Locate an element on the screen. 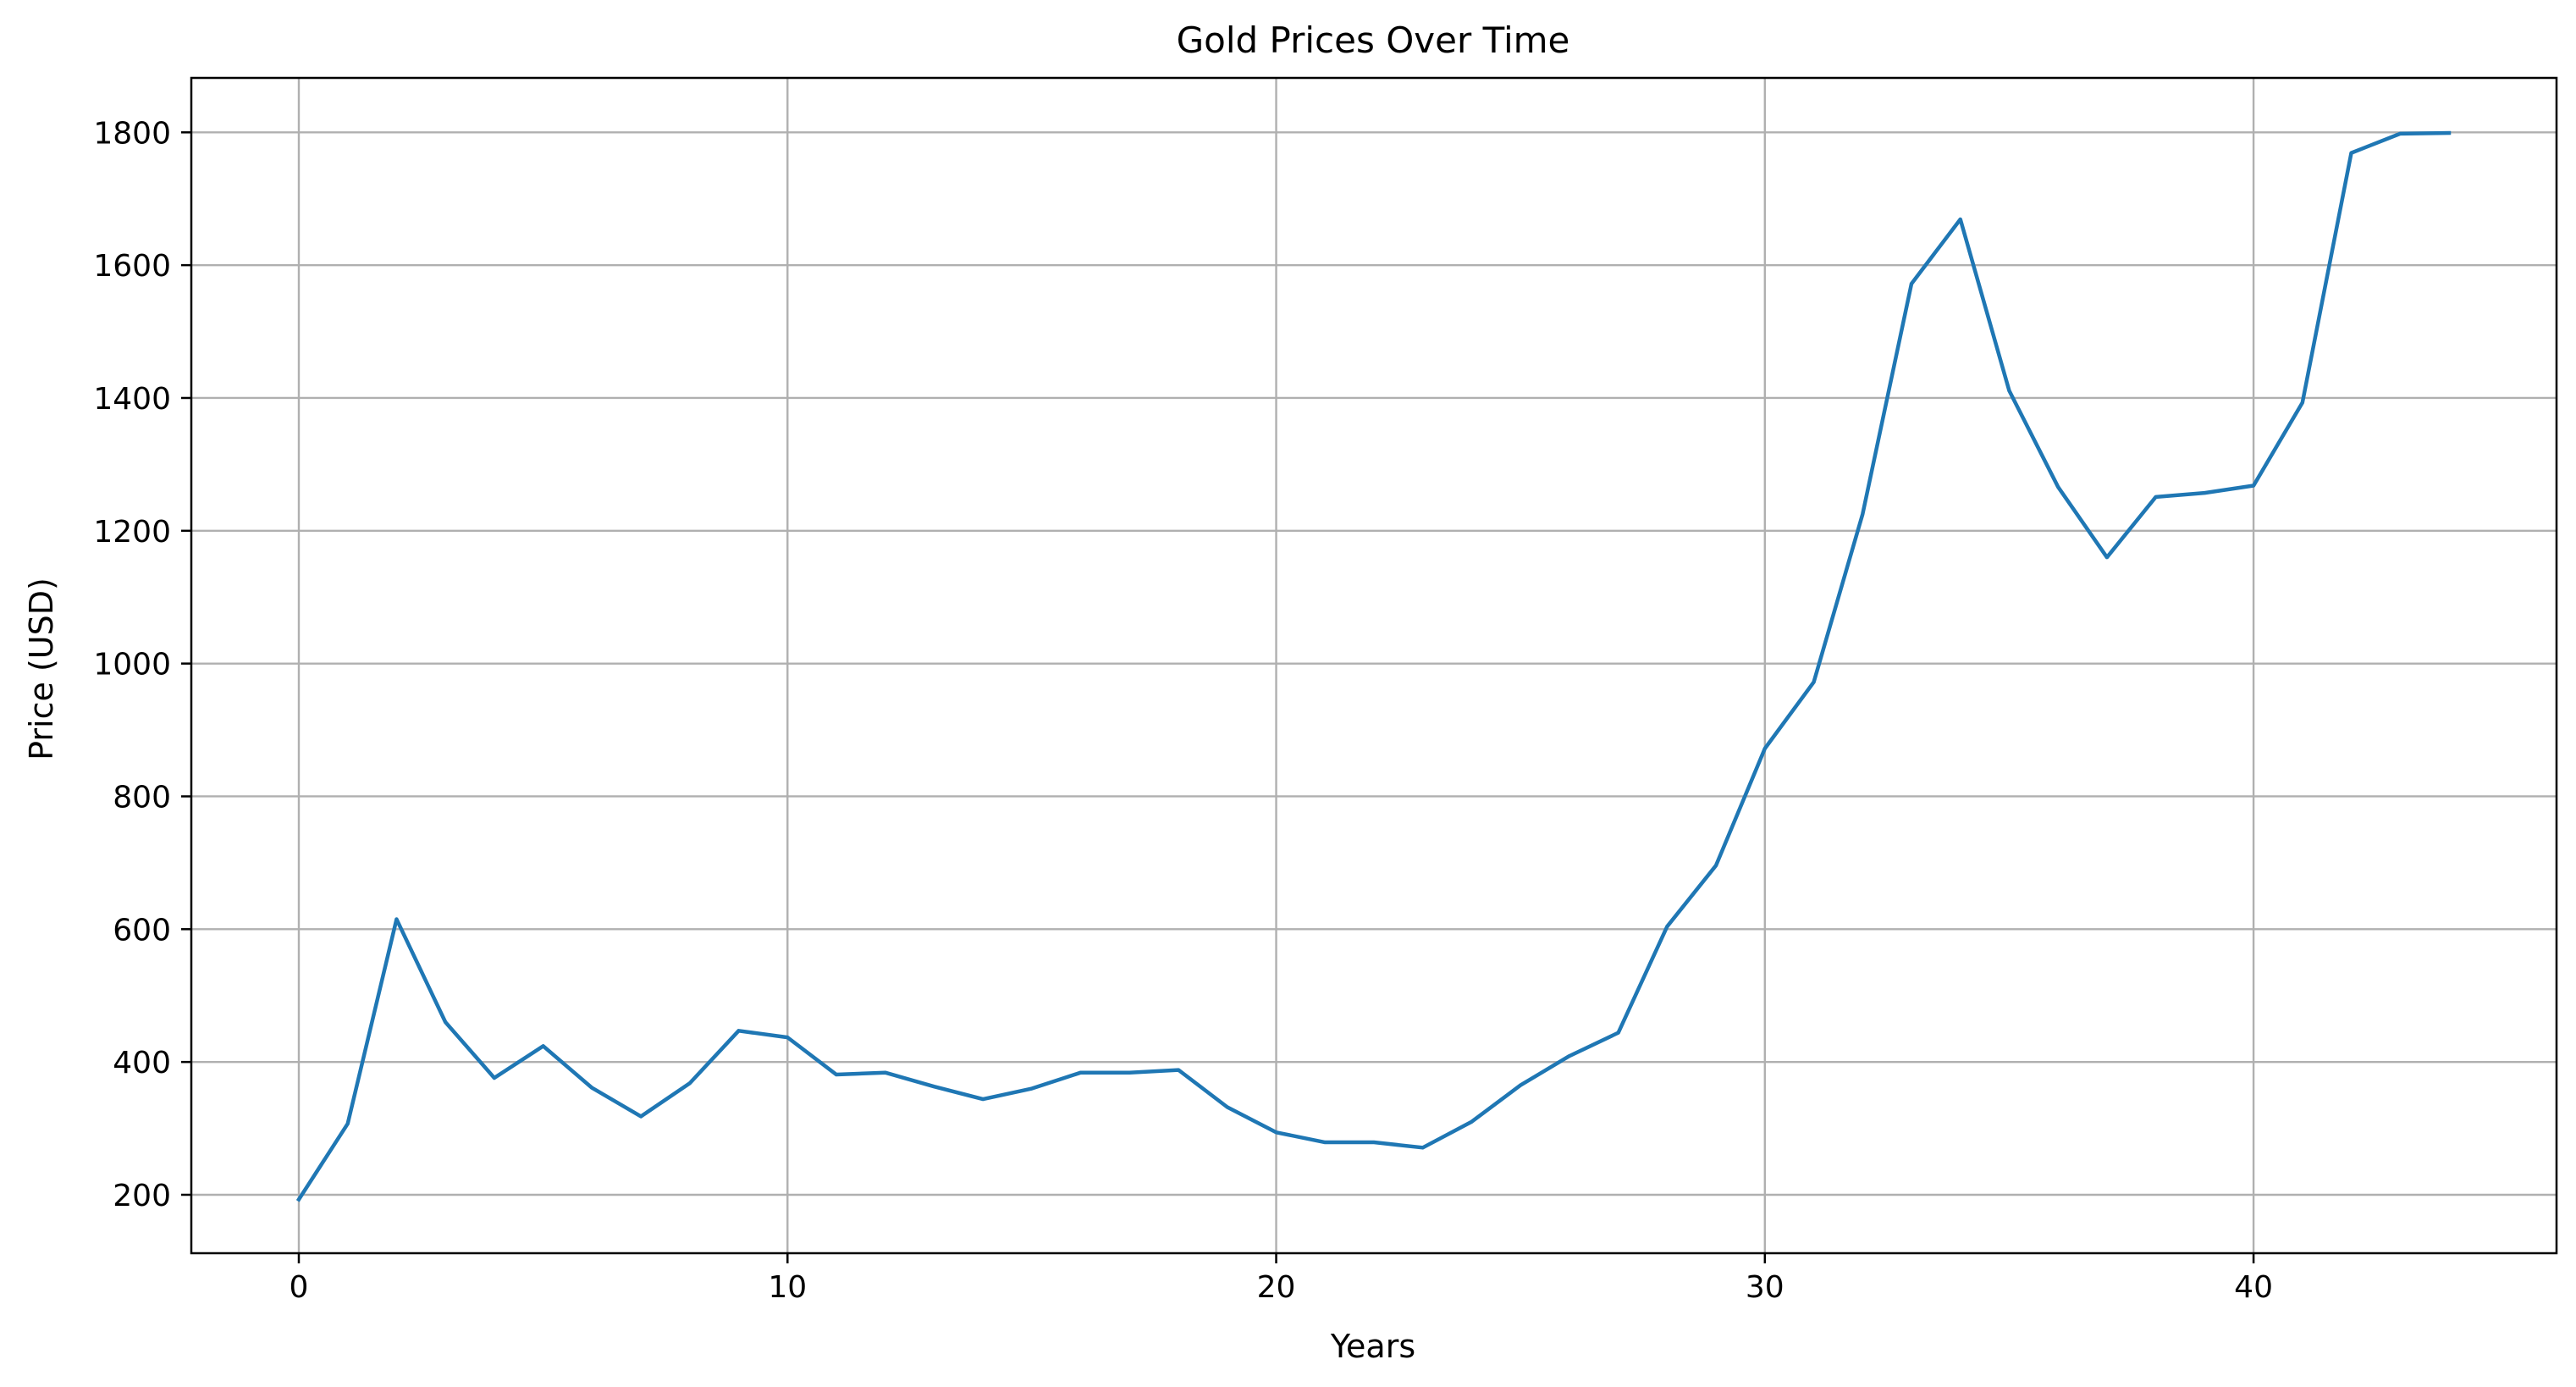 The width and height of the screenshot is (2576, 1387). y-tick-label-400: 400 is located at coordinates (142, 1063).